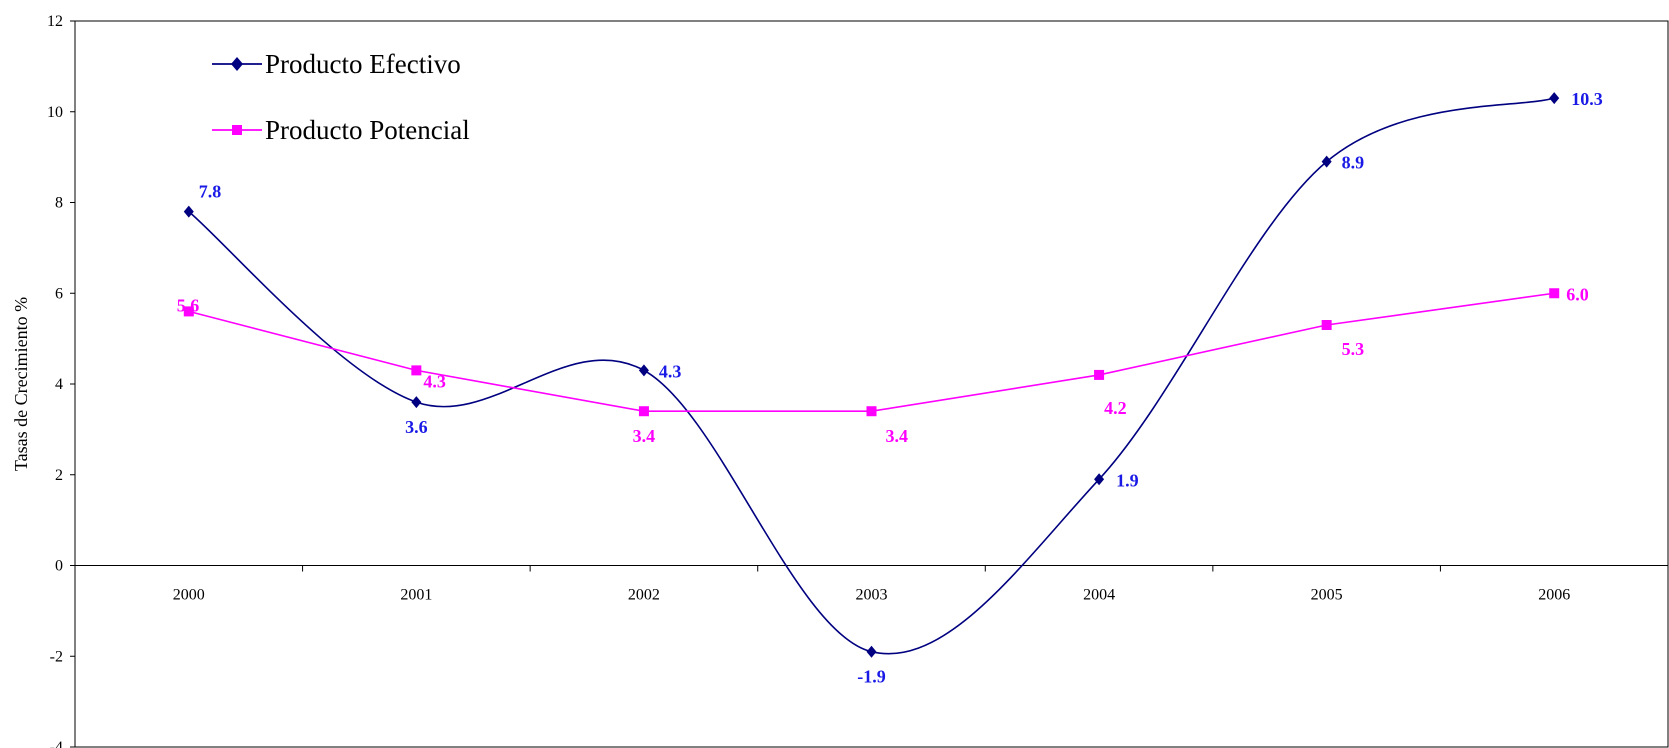 Image resolution: width=1669 pixels, height=748 pixels. I want to click on data-label: 8.9, so click(1353, 163).